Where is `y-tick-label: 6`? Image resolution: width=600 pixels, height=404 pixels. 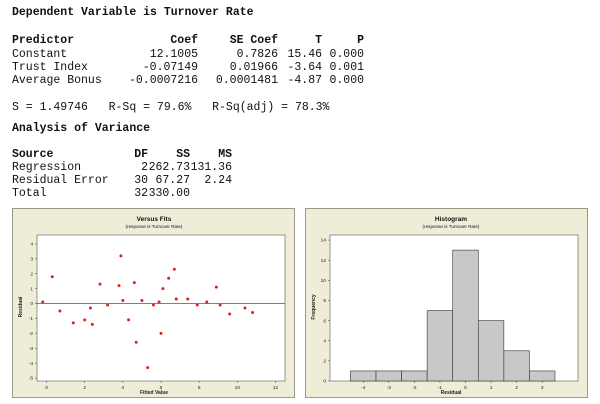 y-tick-label: 6 is located at coordinates (324, 321).